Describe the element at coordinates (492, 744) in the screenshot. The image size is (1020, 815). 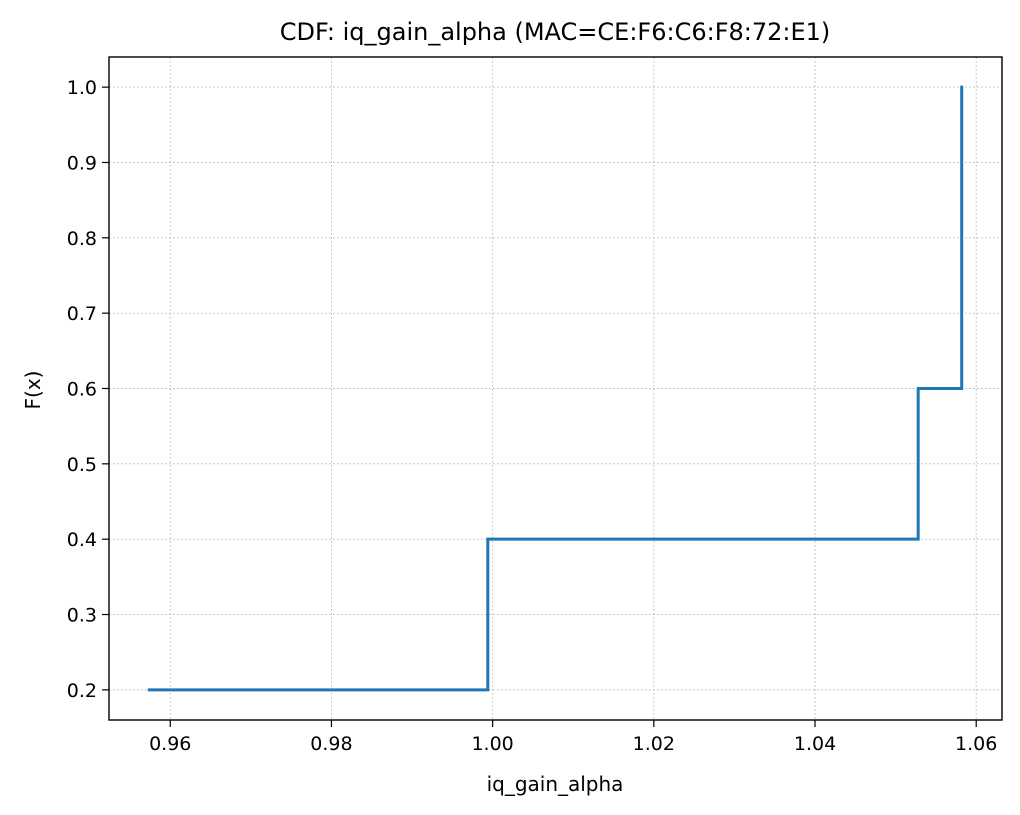
I see `x-tick-label: 1.00` at that location.